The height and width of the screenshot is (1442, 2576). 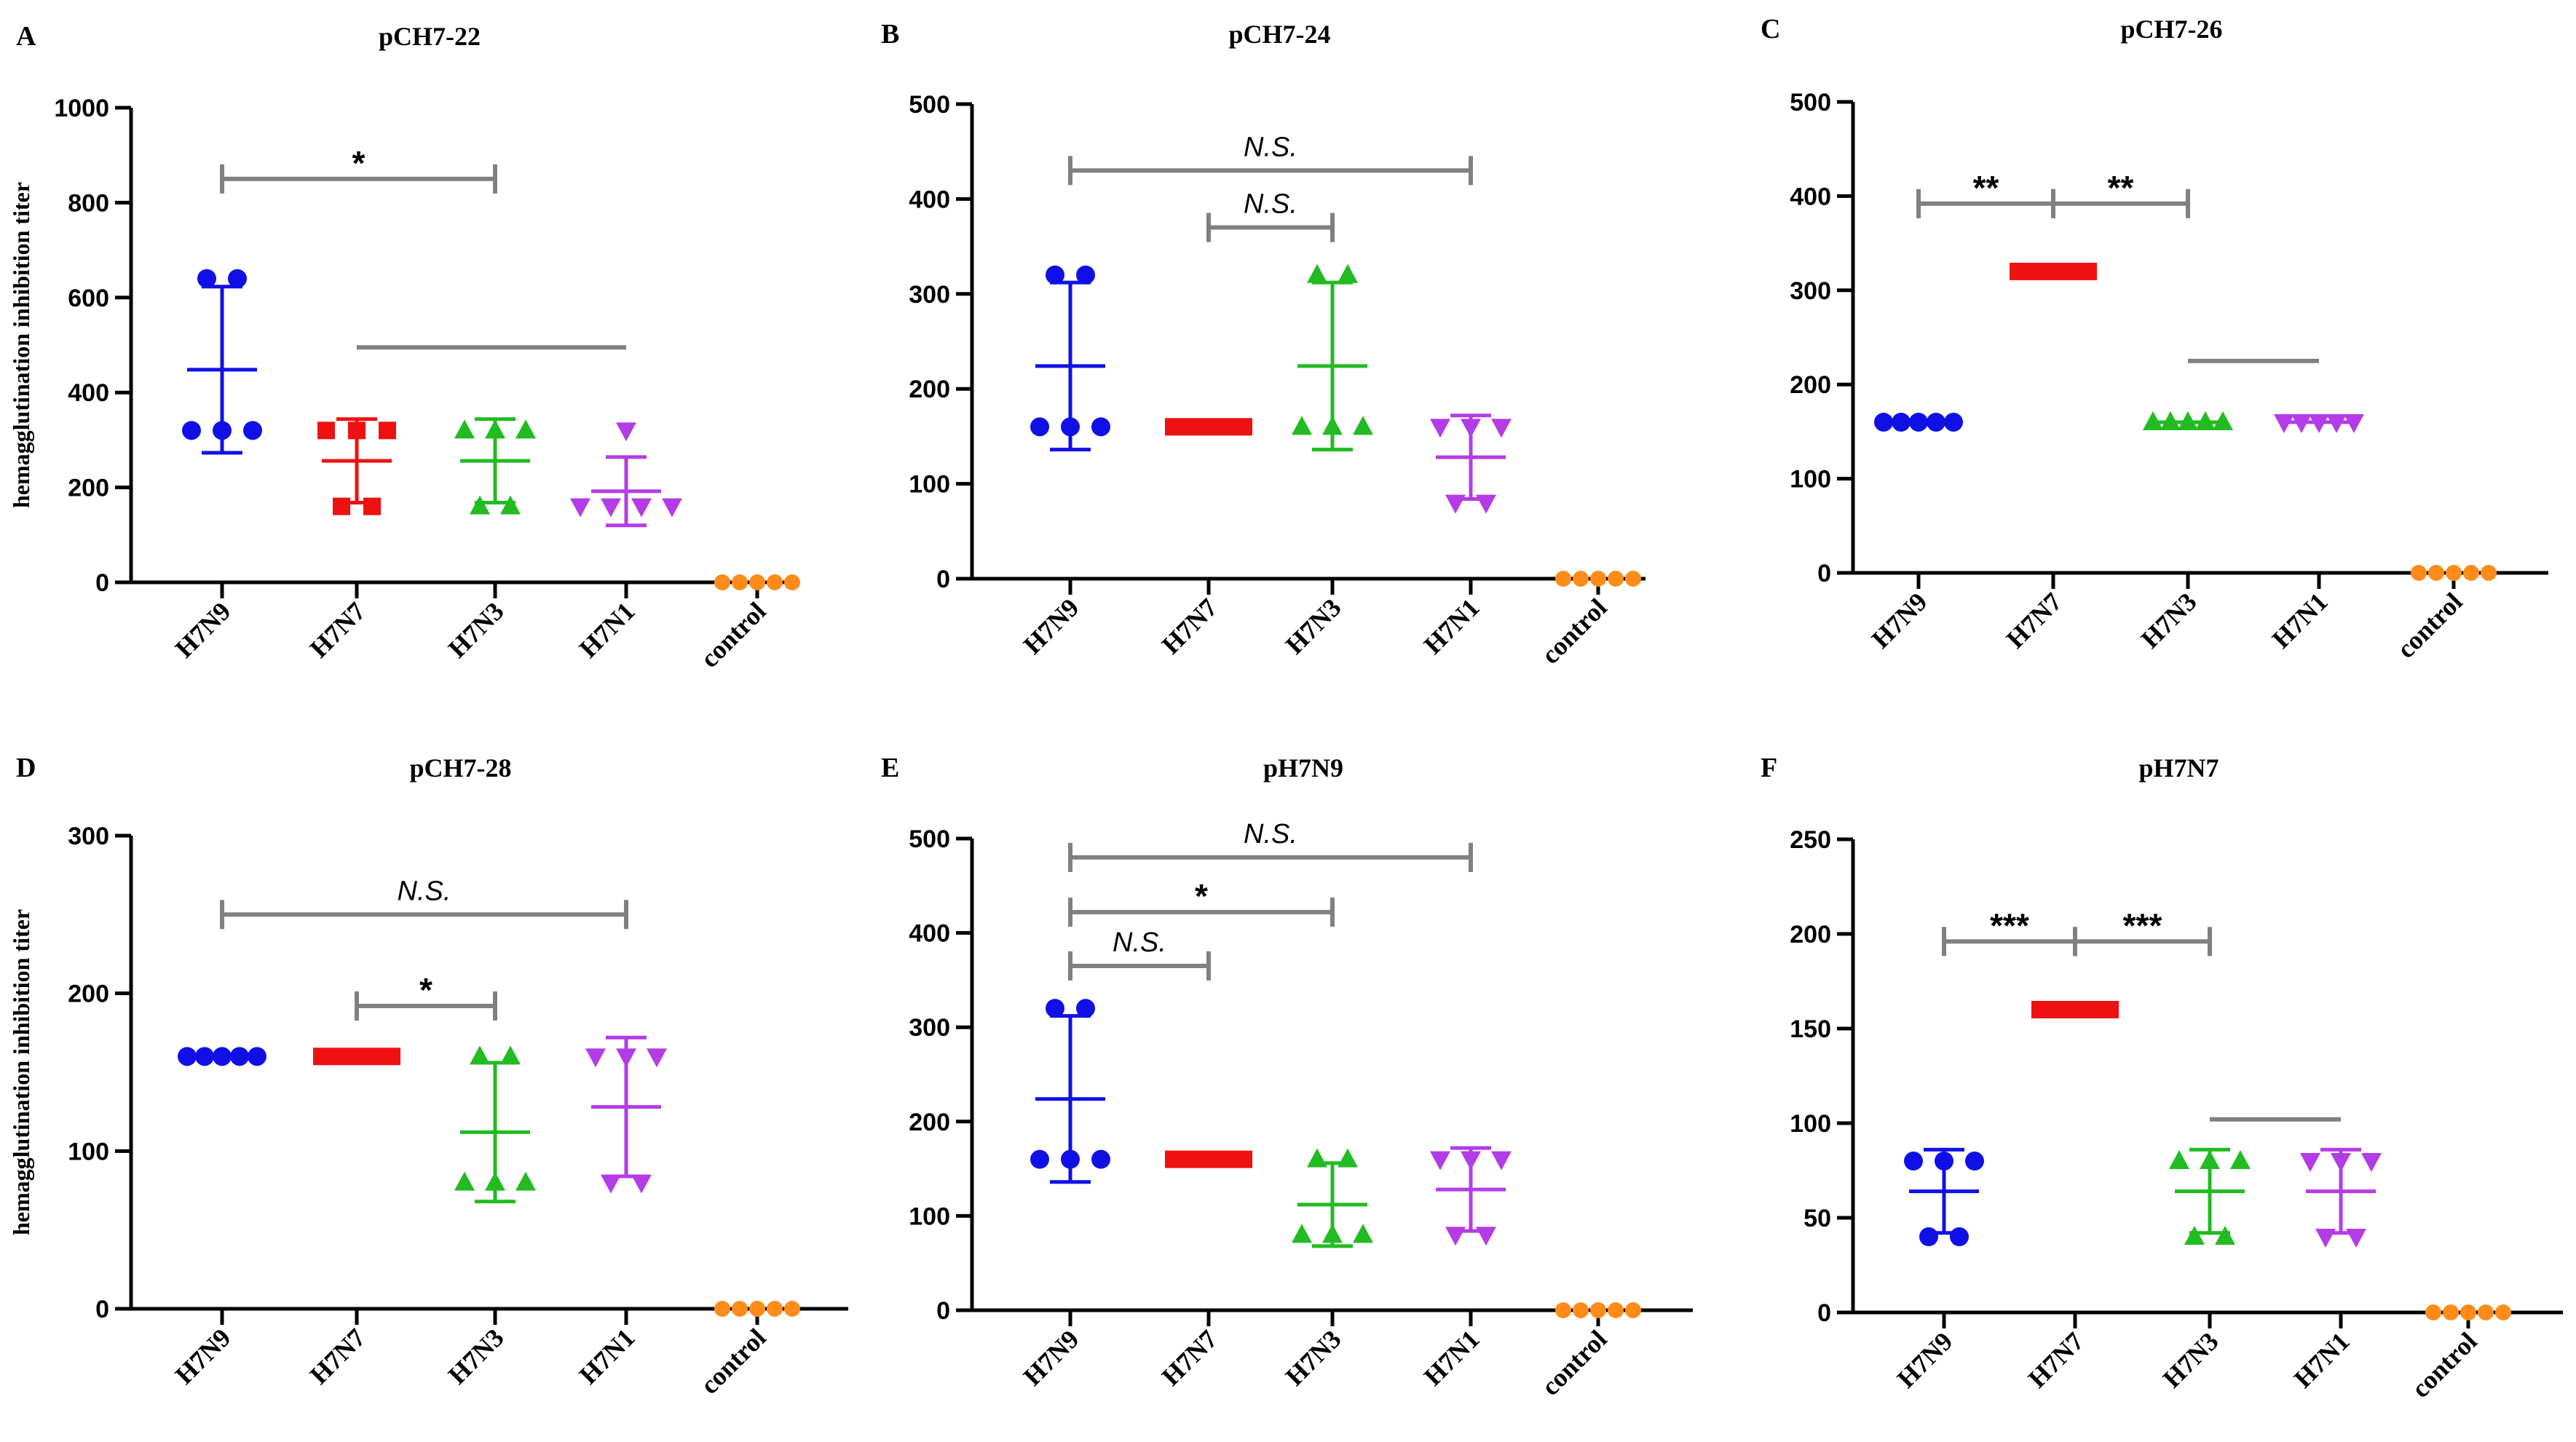 What do you see at coordinates (1189, 1357) in the screenshot?
I see `x-tick-label: H7N7` at bounding box center [1189, 1357].